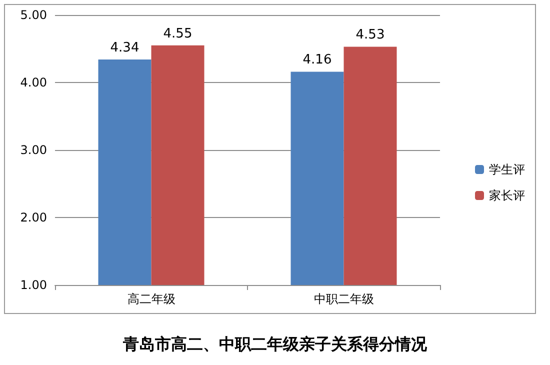  Describe the element at coordinates (33, 285) in the screenshot. I see `y-tick-label: 1.00` at that location.